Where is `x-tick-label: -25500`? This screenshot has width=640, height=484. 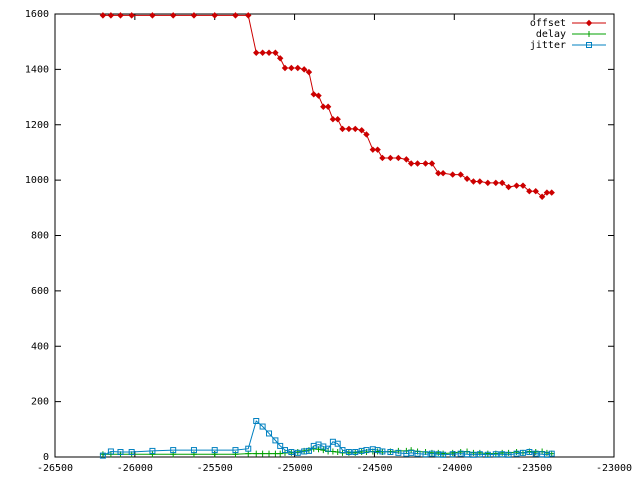 x-tick-label: -25500 is located at coordinates (215, 468).